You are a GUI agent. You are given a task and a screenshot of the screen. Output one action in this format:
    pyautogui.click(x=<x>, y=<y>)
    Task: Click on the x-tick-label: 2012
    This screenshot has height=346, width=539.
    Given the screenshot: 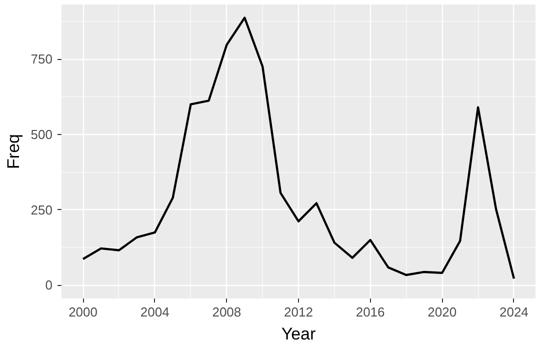 What is the action you would take?
    pyautogui.click(x=298, y=312)
    